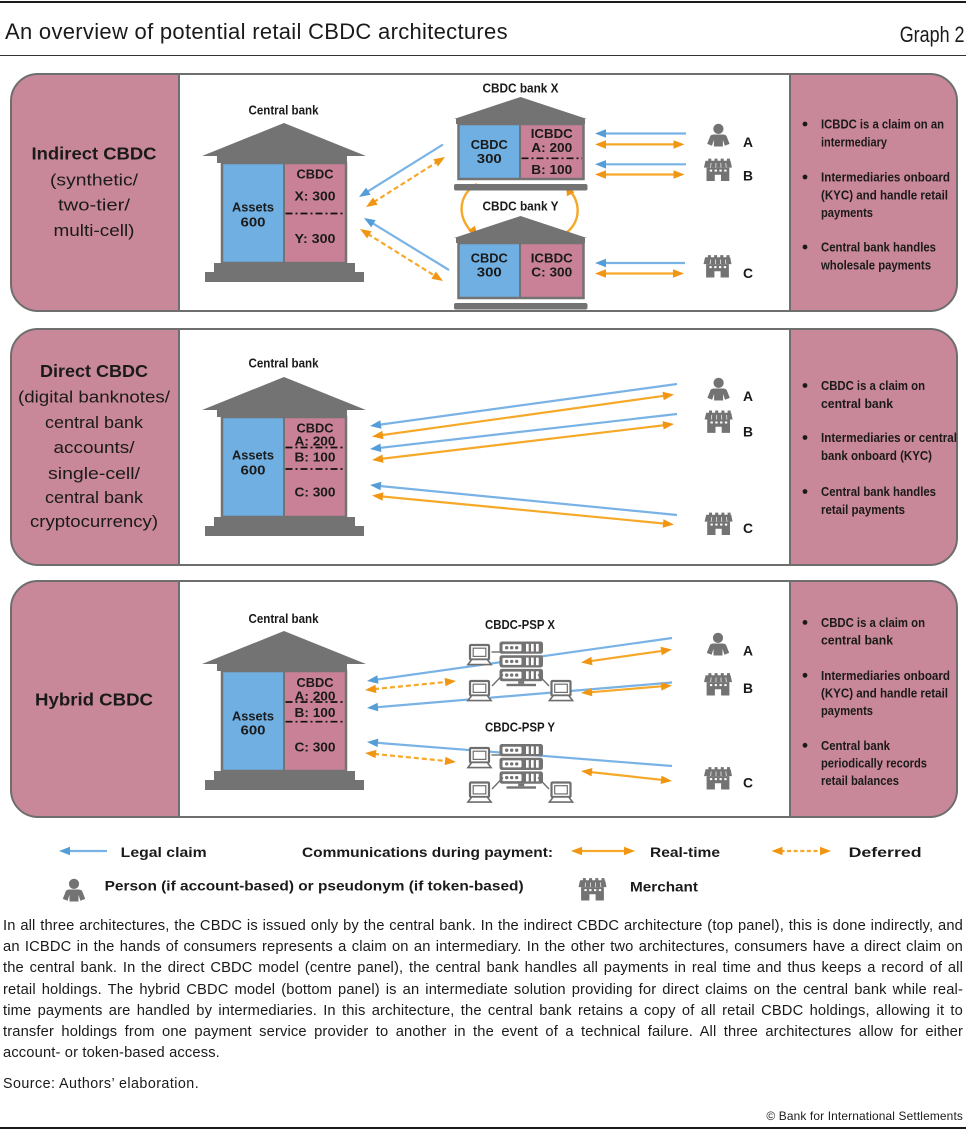 This screenshot has height=1133, width=966. Describe the element at coordinates (860, 780) in the screenshot. I see `svg-text: retail balances` at that location.